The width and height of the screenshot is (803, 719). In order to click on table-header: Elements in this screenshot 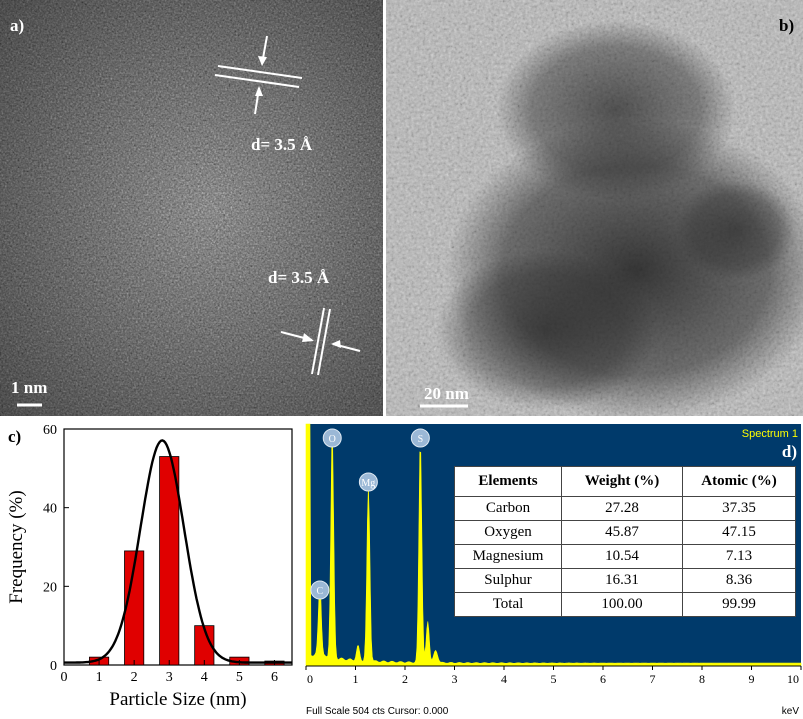, I will do `click(508, 481)`.